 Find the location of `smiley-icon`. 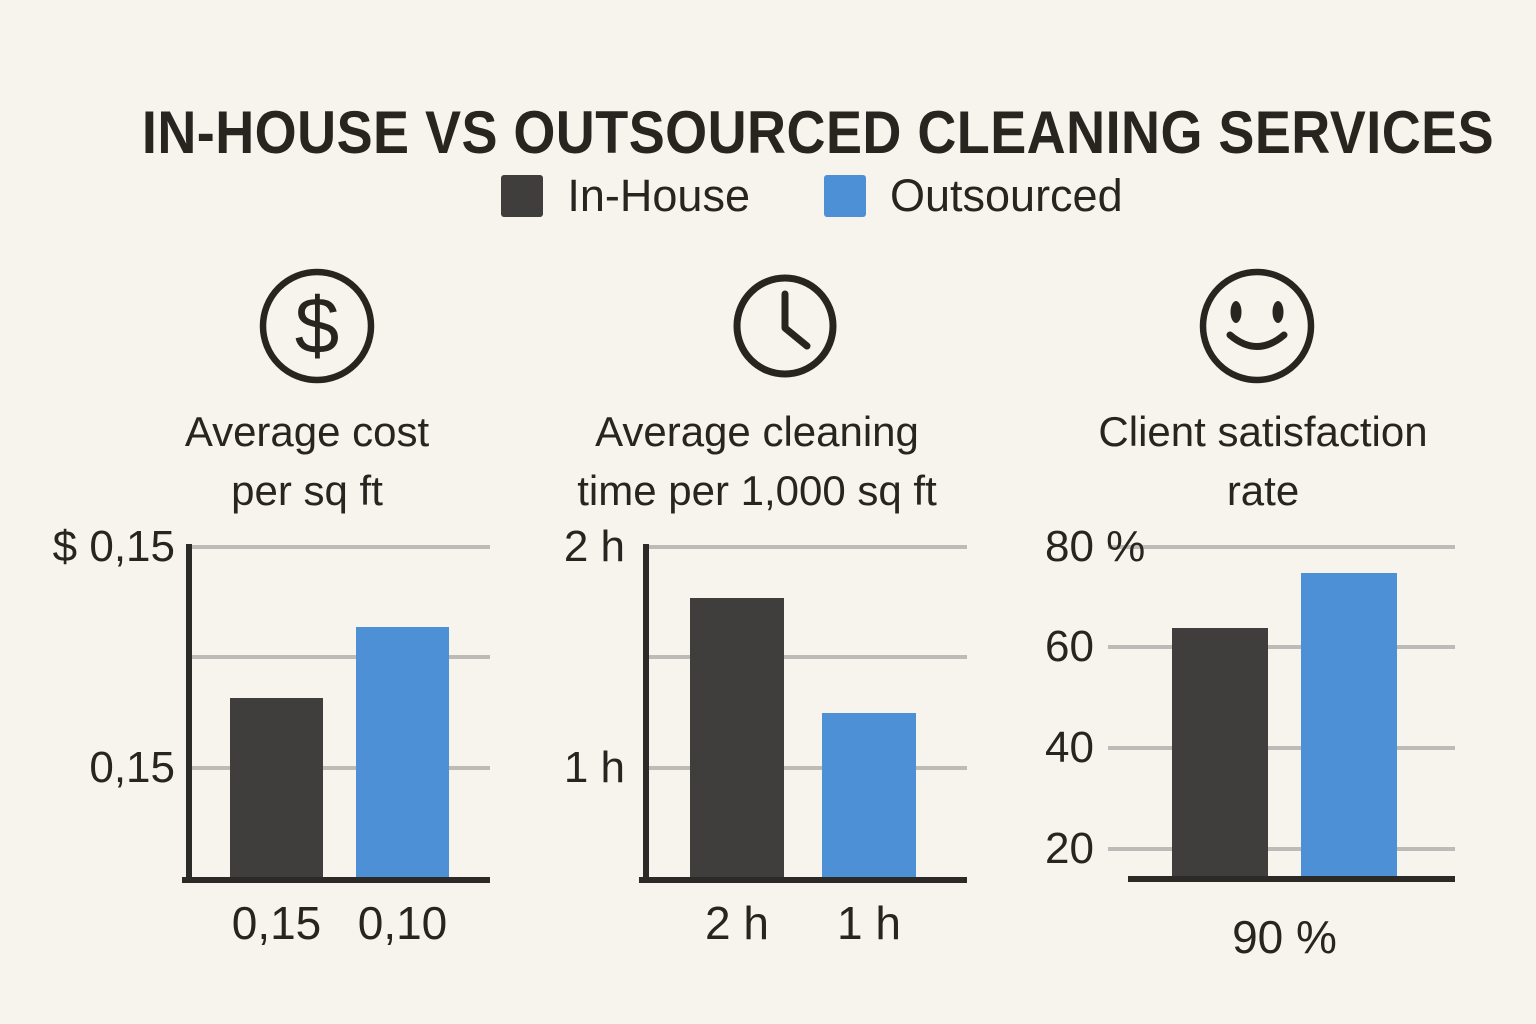

smiley-icon is located at coordinates (1257, 326).